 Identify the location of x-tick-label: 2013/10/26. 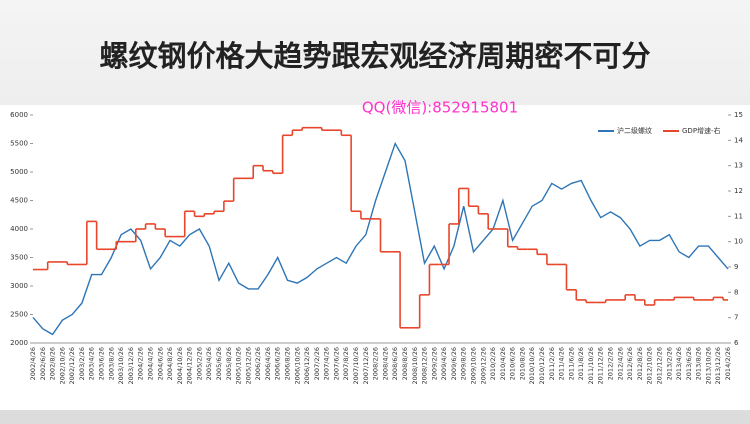
(708, 365).